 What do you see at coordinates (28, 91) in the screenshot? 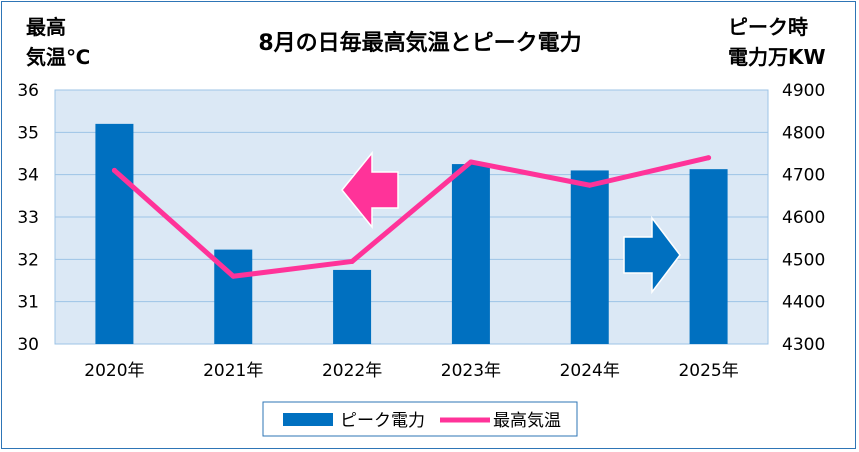
I see `y-left-tick-36: 36` at bounding box center [28, 91].